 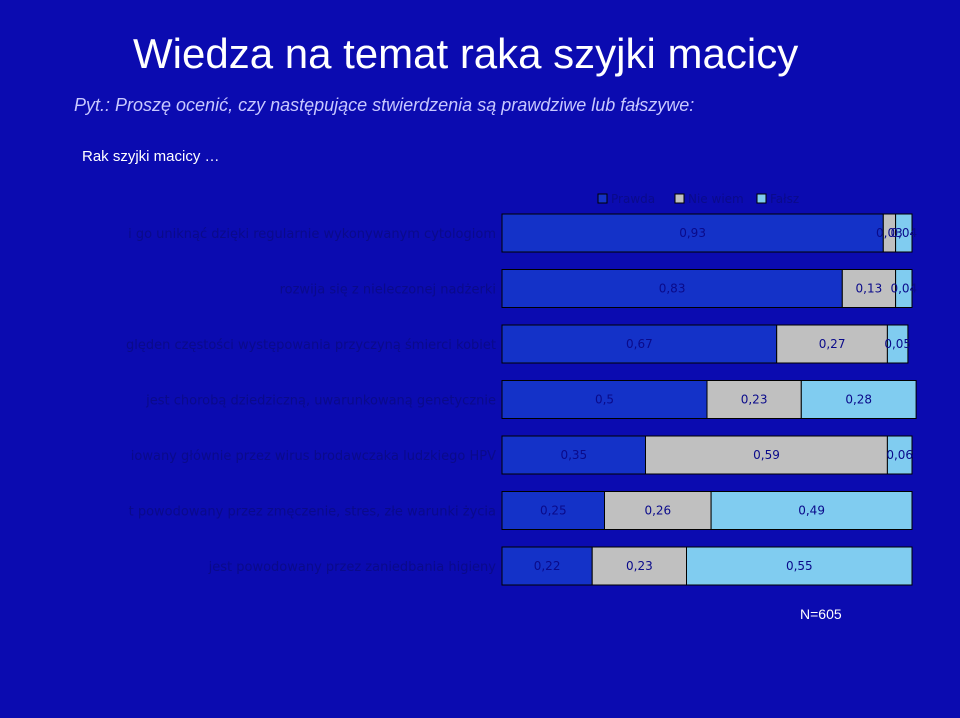 I want to click on value-label: 0,13, so click(x=869, y=289).